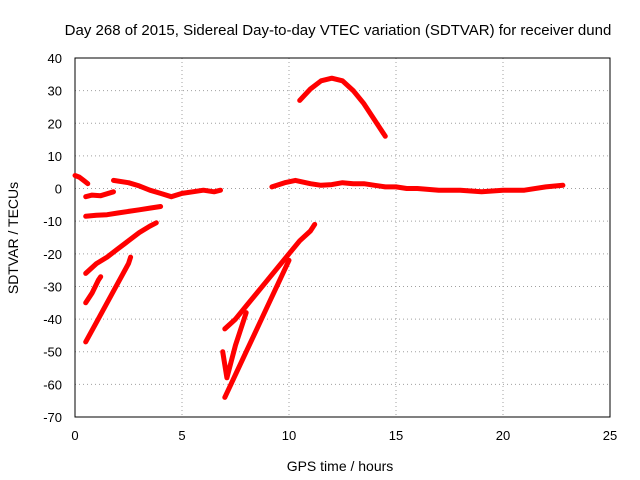  I want to click on y-tick-label: -10, so click(52, 221).